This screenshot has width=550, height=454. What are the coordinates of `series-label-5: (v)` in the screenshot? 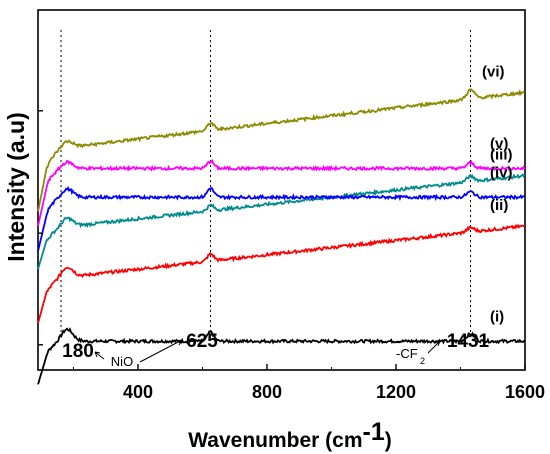 It's located at (499, 144).